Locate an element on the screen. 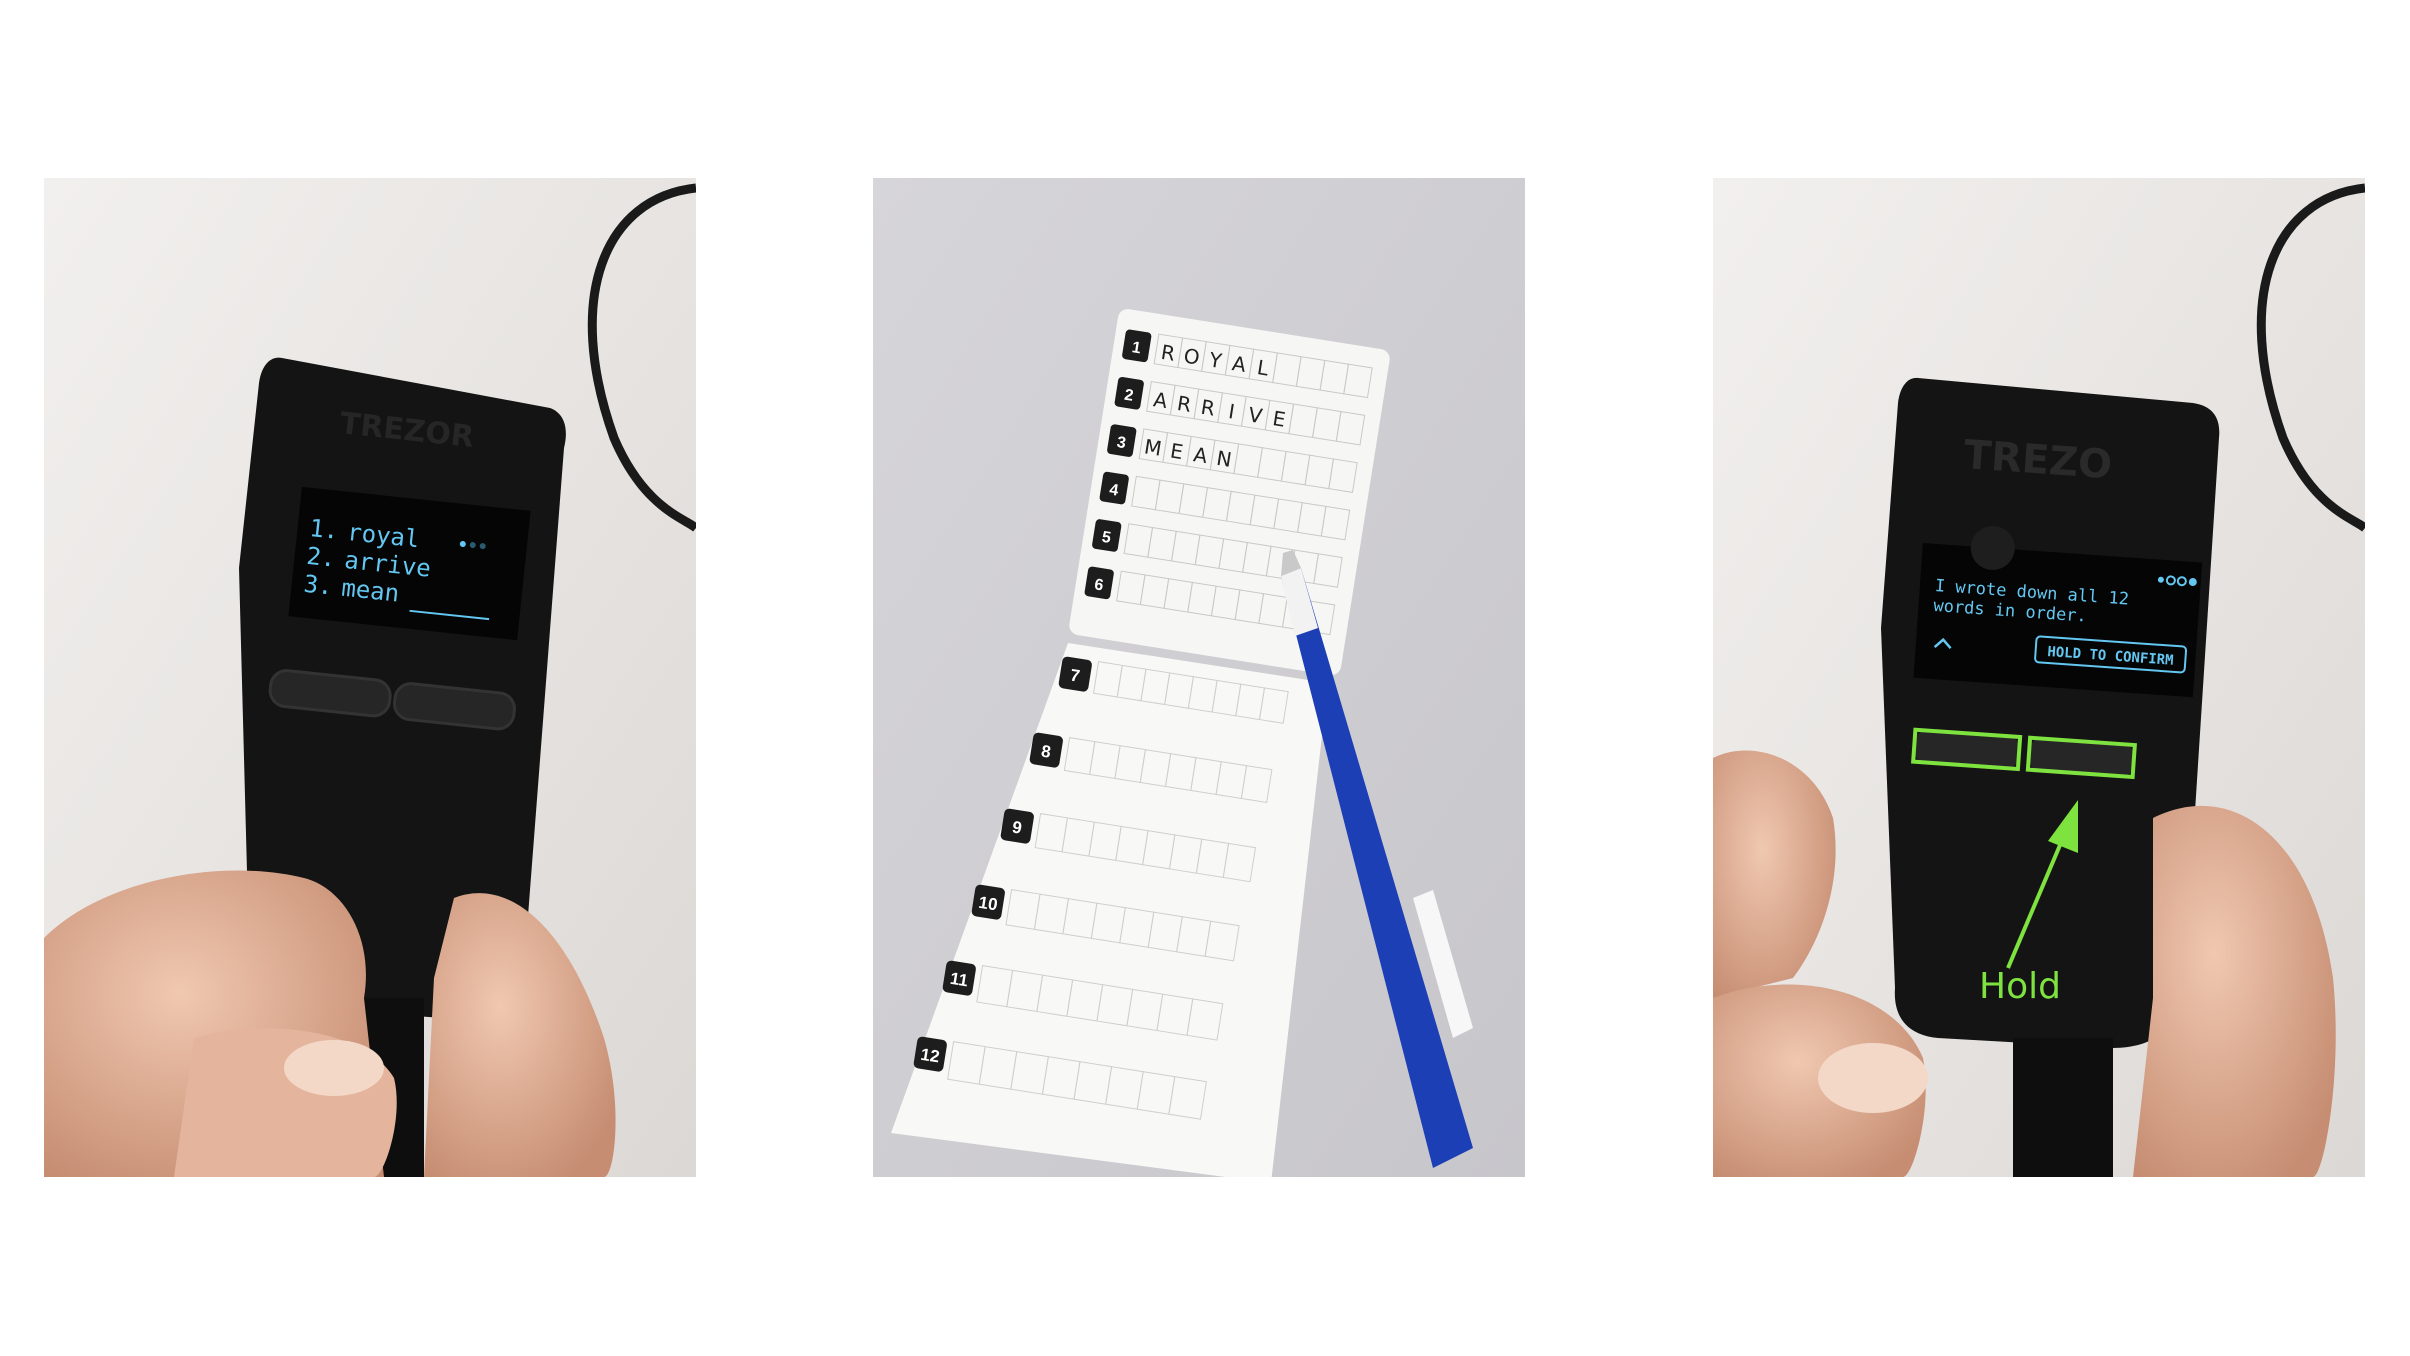 The height and width of the screenshot is (1356, 2410). device-body is located at coordinates (2050, 712).